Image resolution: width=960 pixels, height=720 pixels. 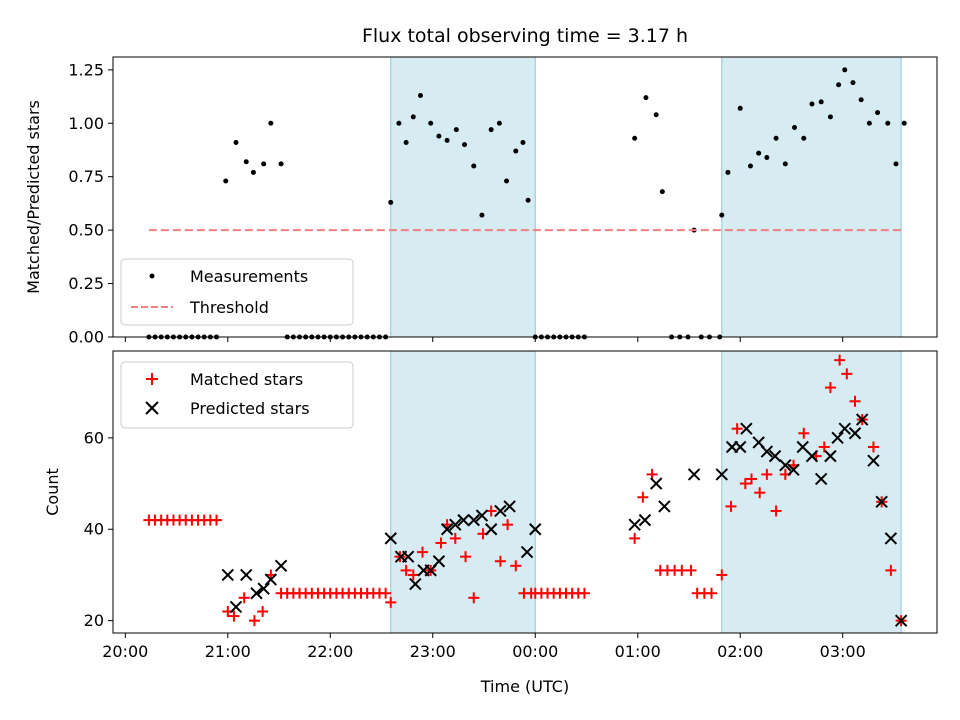 What do you see at coordinates (152, 379) in the screenshot?
I see `legend-matched-marker` at bounding box center [152, 379].